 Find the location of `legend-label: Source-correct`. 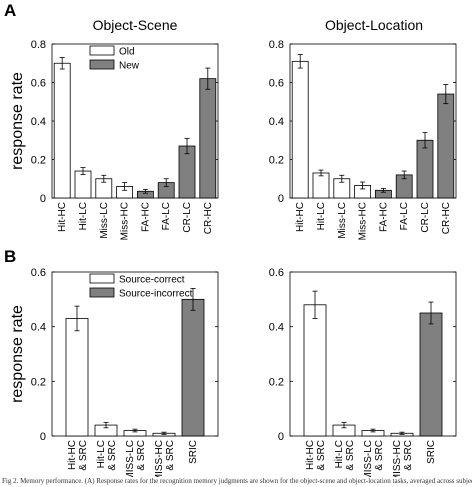

legend-label: Source-correct is located at coordinates (152, 280).